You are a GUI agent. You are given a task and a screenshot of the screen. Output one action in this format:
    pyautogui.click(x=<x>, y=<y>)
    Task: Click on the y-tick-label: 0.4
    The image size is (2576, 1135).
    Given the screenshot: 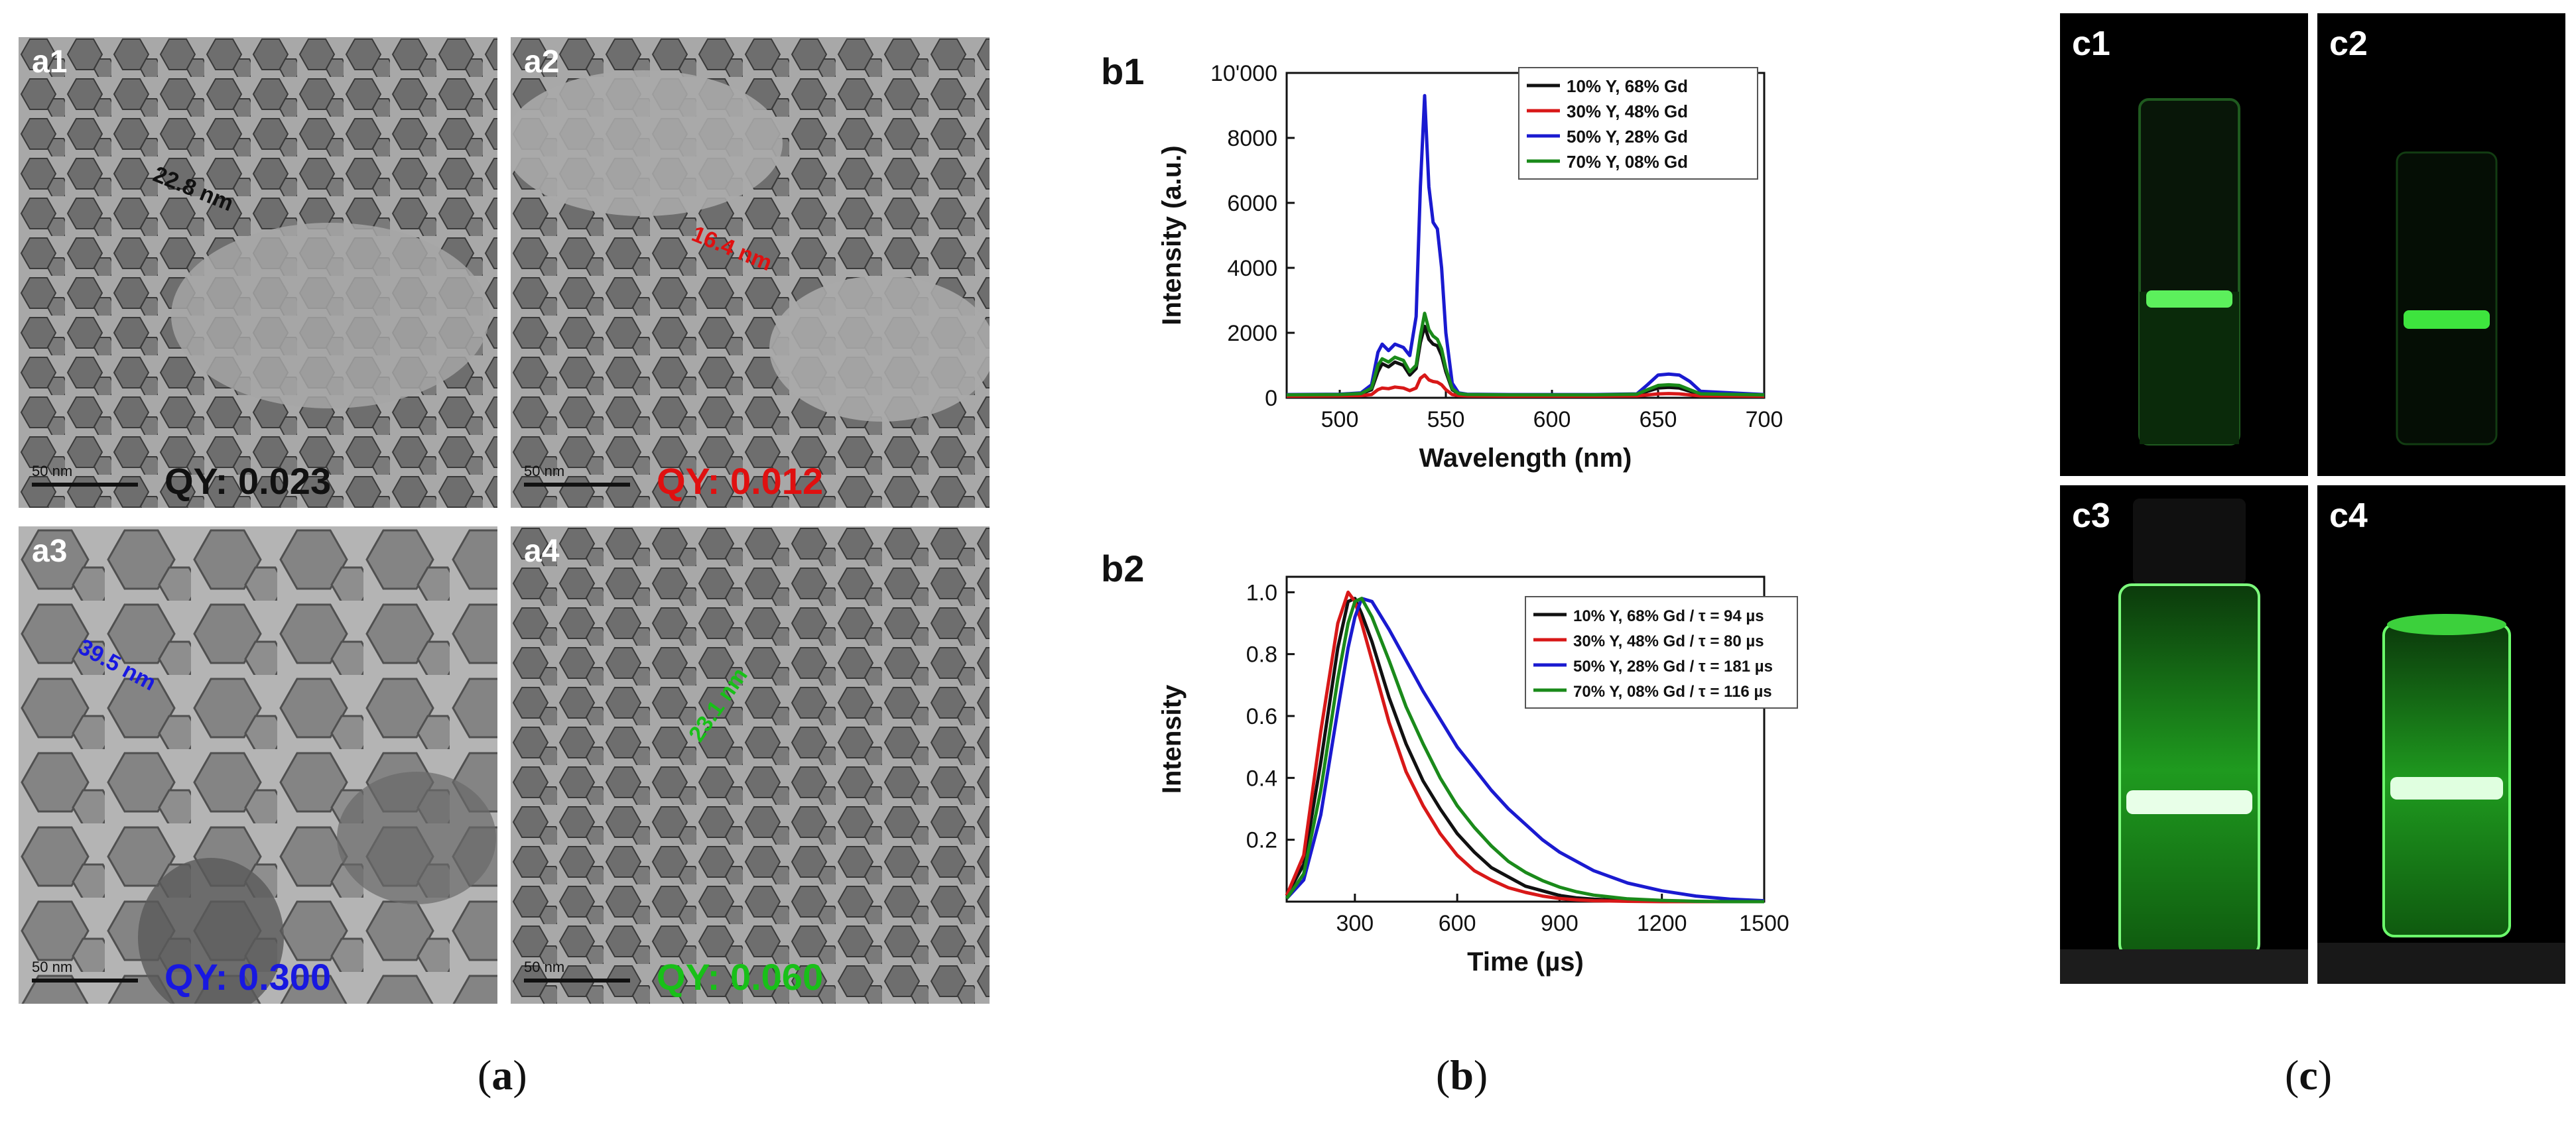 What is the action you would take?
    pyautogui.click(x=1262, y=778)
    